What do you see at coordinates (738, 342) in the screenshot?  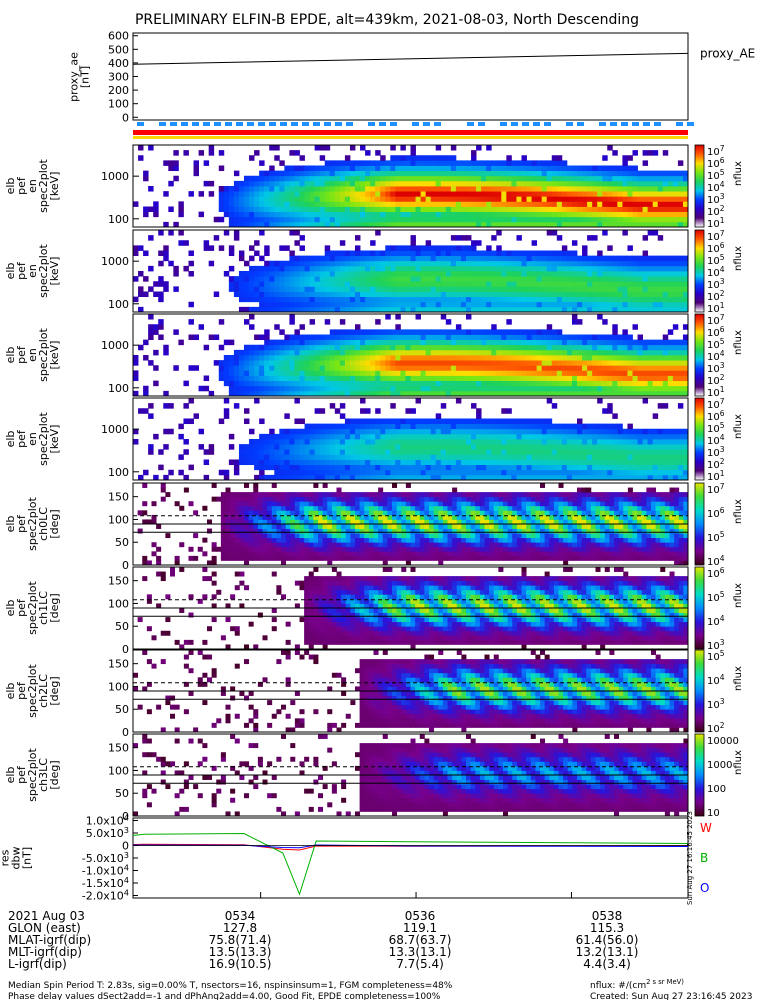 I see `colorbar-label: nflux` at bounding box center [738, 342].